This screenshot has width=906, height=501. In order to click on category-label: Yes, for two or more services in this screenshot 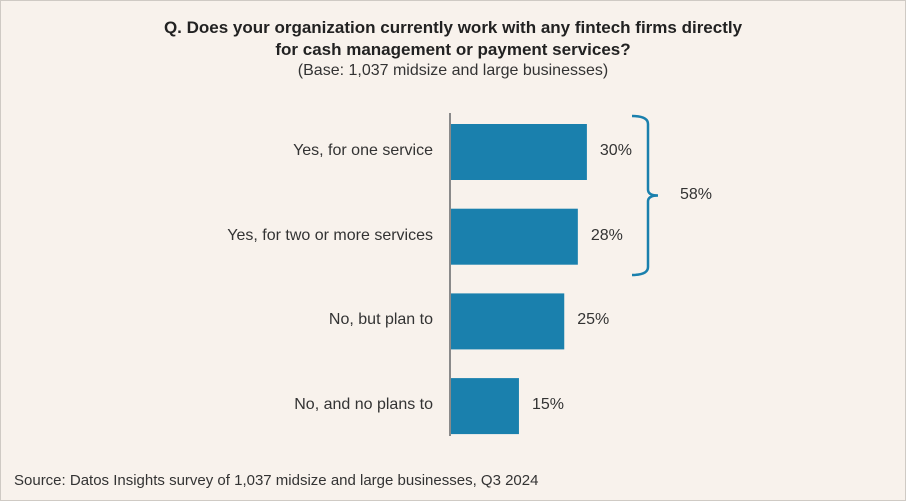, I will do `click(330, 235)`.